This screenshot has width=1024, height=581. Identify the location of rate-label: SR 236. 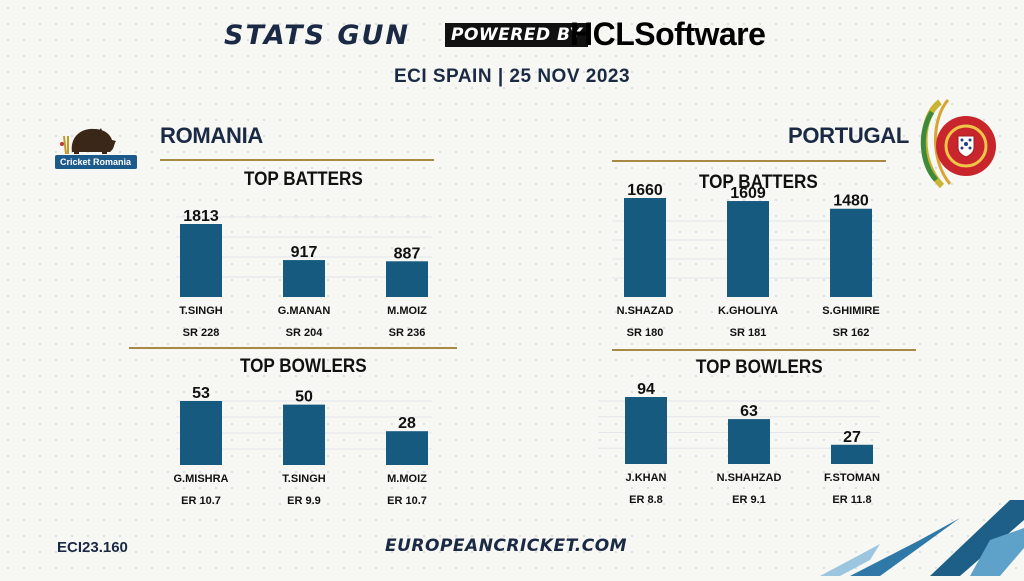
(407, 333).